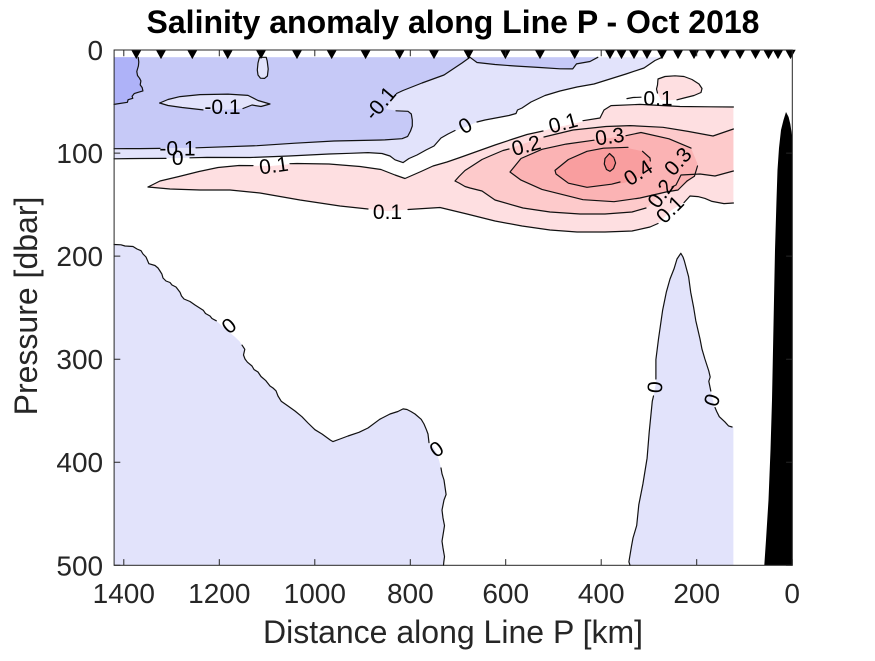  What do you see at coordinates (453, 22) in the screenshot?
I see `svg-text:Salinity anomaly along Line P: Salinity anomaly along Line P - Oct 2018` at bounding box center [453, 22].